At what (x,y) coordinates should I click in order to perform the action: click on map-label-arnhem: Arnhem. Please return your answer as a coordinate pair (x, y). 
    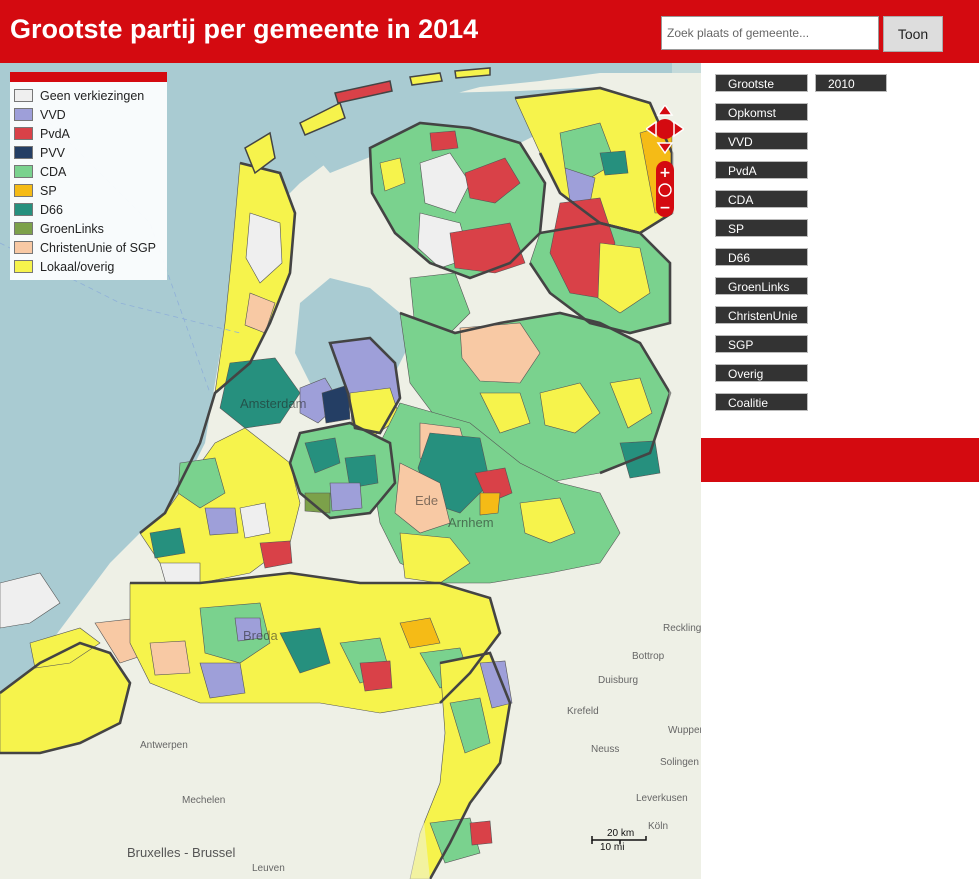
    Looking at the image, I should click on (471, 522).